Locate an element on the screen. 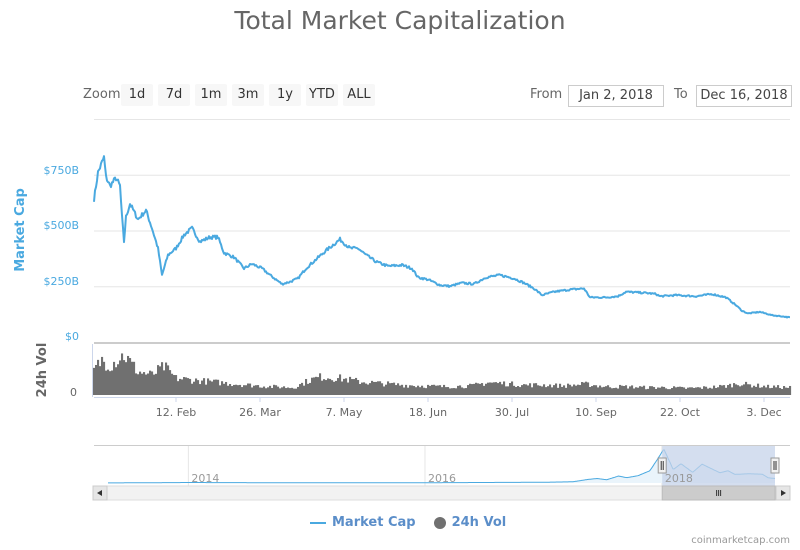  zoom-all-button: ALL is located at coordinates (359, 95).